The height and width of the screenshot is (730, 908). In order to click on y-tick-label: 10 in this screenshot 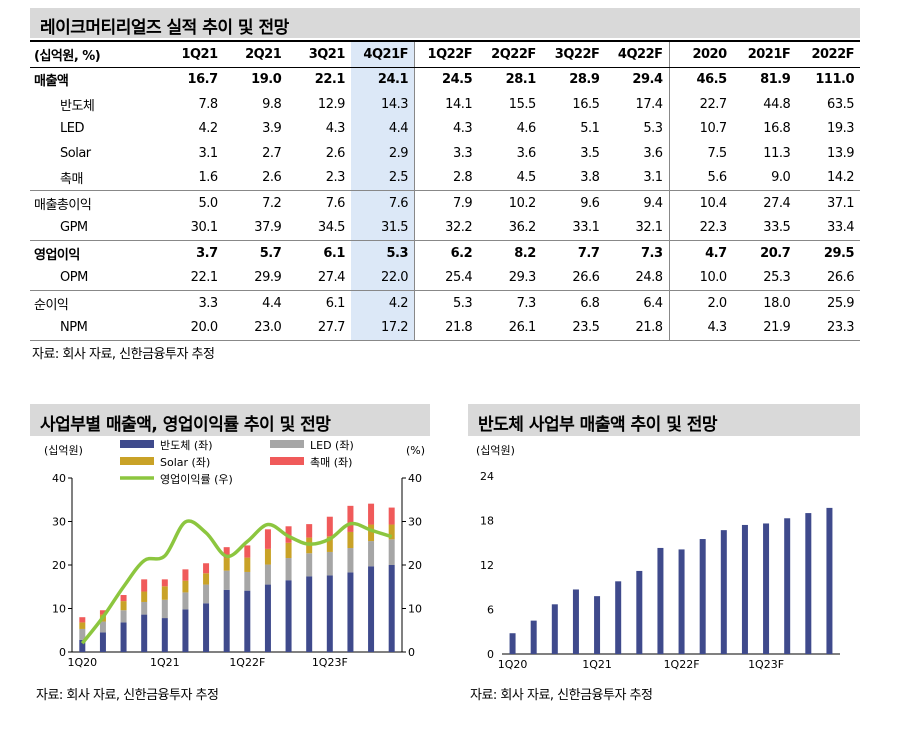, I will do `click(59, 609)`.